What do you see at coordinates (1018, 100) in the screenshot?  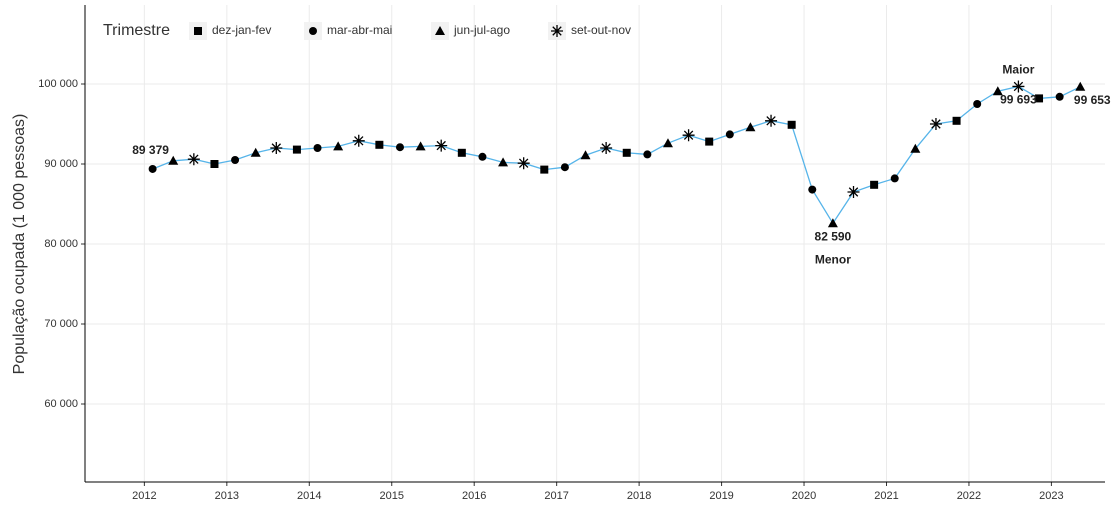 I see `value-label: 99 693` at bounding box center [1018, 100].